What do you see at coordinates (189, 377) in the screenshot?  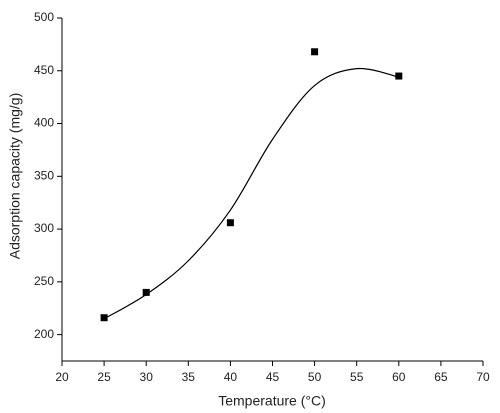 I see `x-tick-label: 35` at bounding box center [189, 377].